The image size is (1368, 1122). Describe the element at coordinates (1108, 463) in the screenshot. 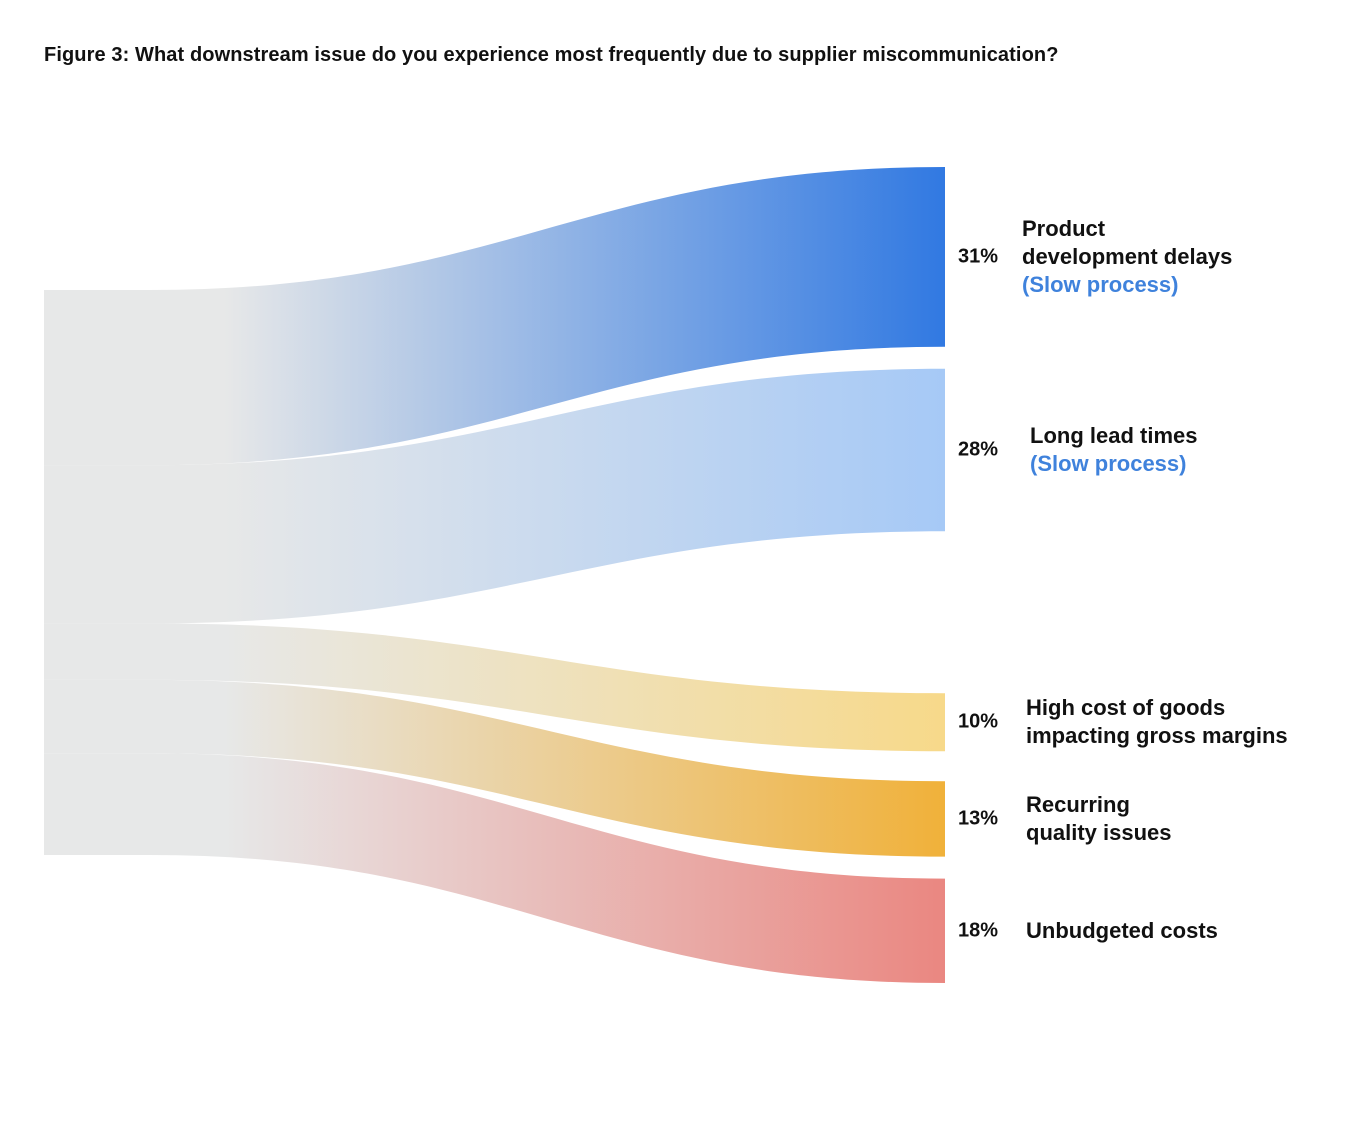

I see `note-label-long-lead-times: (Slow process)` at that location.